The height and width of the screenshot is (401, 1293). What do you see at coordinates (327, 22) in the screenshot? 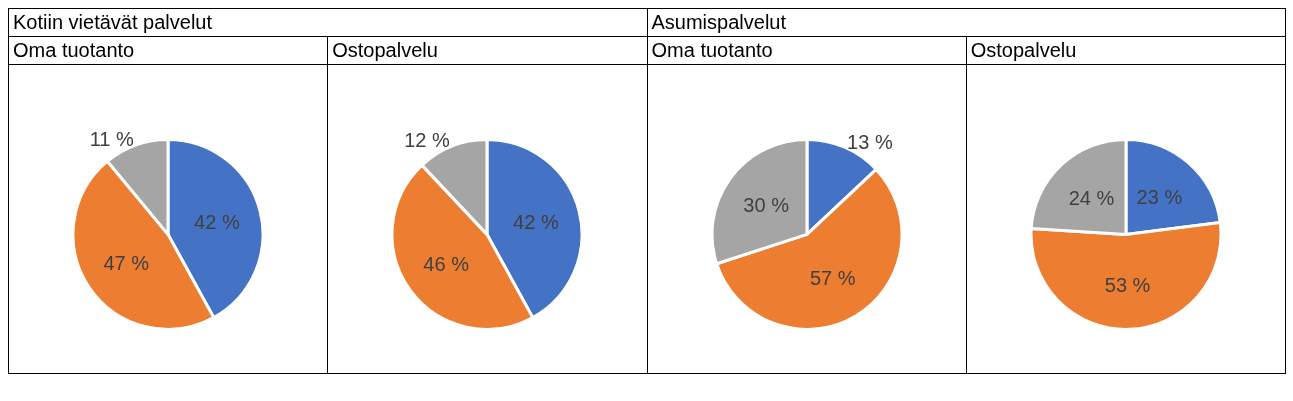
I see `chart-subtitle: Kotiin vietävät palvelut` at bounding box center [327, 22].